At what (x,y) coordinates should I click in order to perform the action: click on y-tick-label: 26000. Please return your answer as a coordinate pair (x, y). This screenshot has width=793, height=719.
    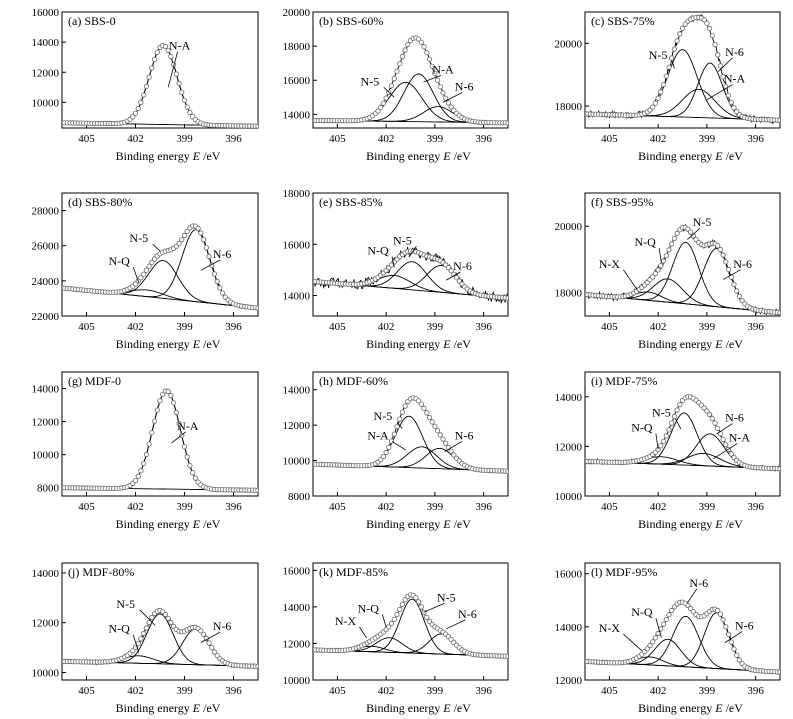
    Looking at the image, I should click on (46, 247).